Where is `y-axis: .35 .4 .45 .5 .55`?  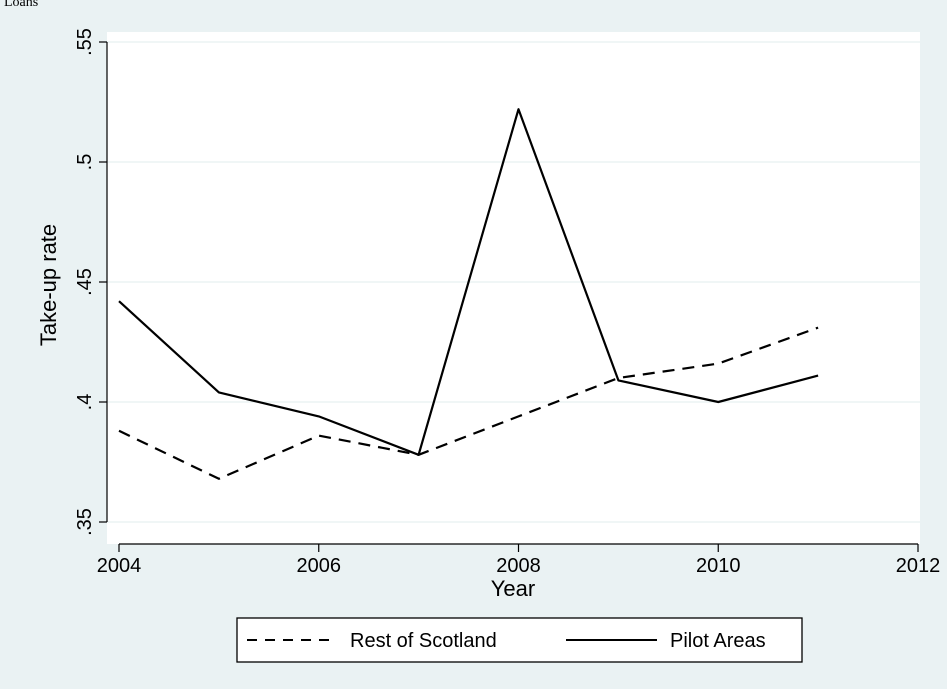
y-axis: .35 .4 .45 .5 .55 is located at coordinates (90, 282).